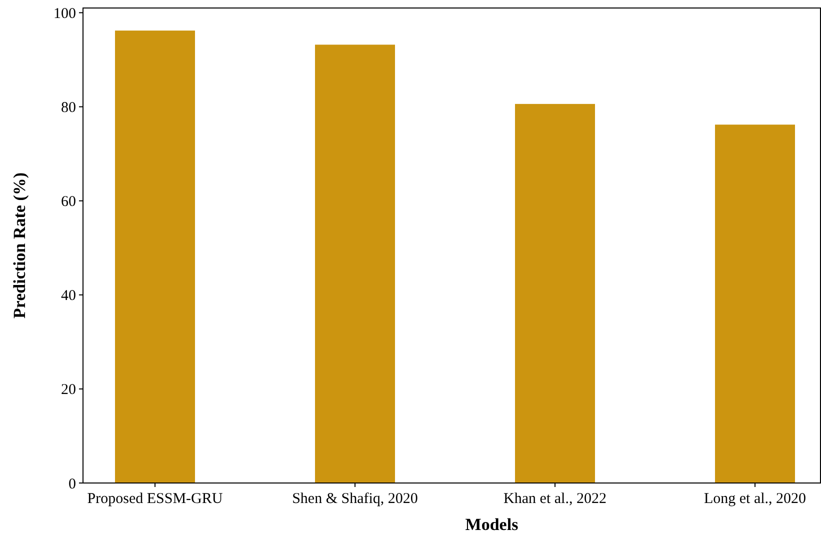 The image size is (821, 535). I want to click on x-tick-label: Shen & Shafiq, 2020, so click(355, 499).